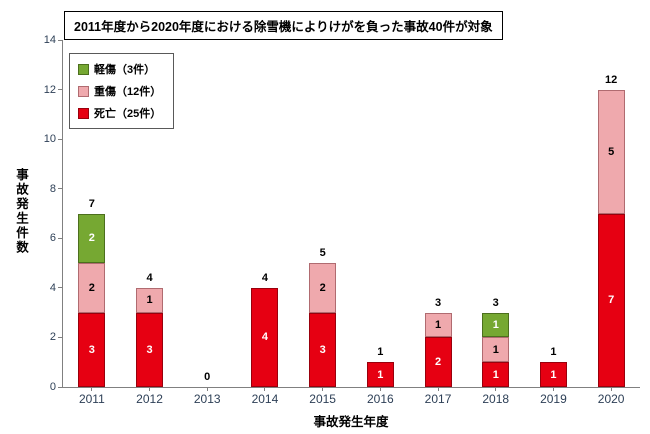 The height and width of the screenshot is (434, 650). I want to click on y-axis-tick-label-4: 4, so click(52, 287).